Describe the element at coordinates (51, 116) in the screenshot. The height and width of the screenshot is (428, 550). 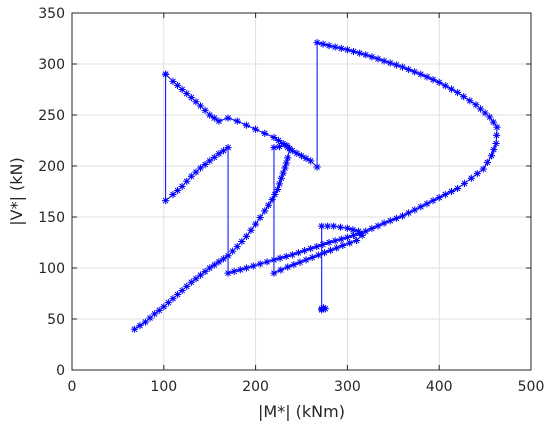
I see `y-tick-label: 250` at that location.